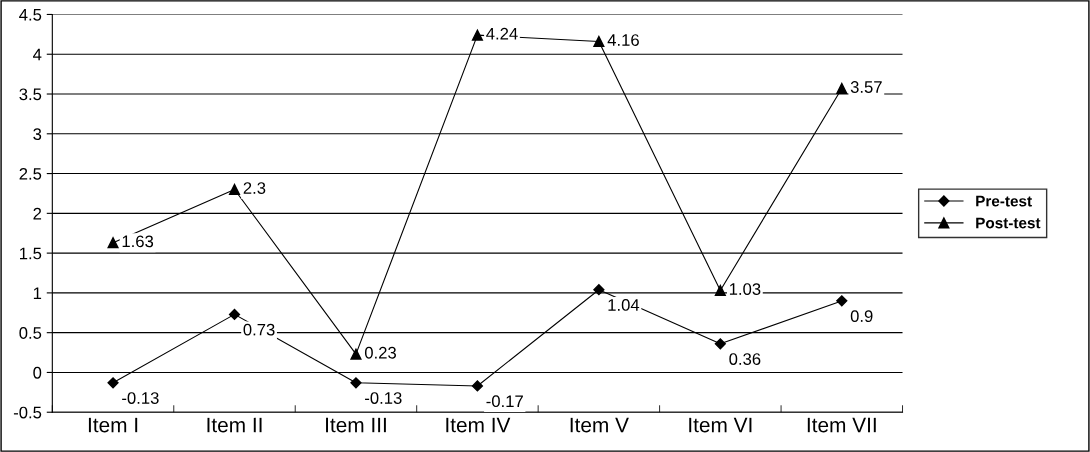  Describe the element at coordinates (30, 94) in the screenshot. I see `y-tick-label: 3.5` at that location.